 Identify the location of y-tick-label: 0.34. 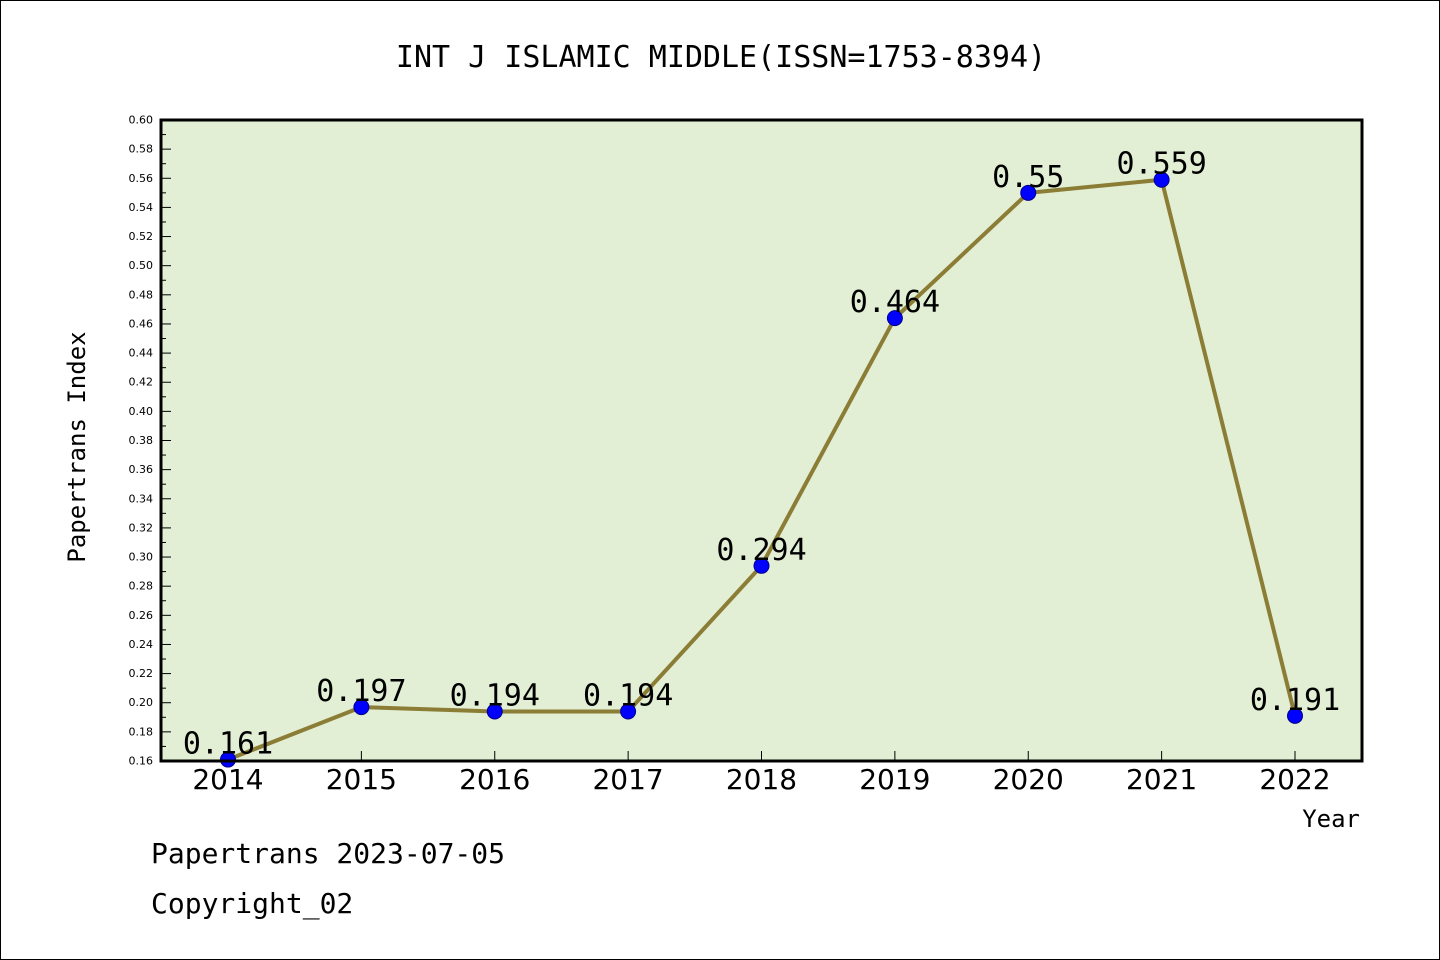
(141, 498).